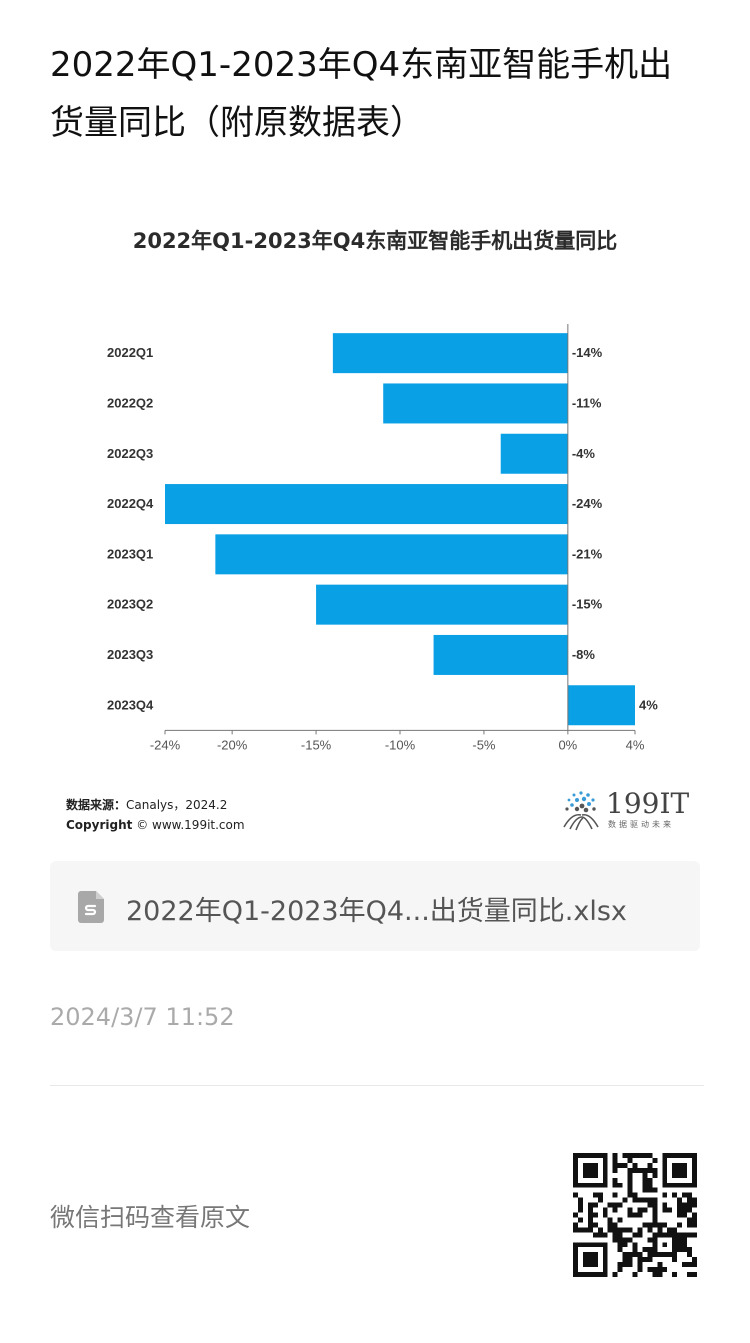  What do you see at coordinates (587, 503) in the screenshot?
I see `data-label: -24%` at bounding box center [587, 503].